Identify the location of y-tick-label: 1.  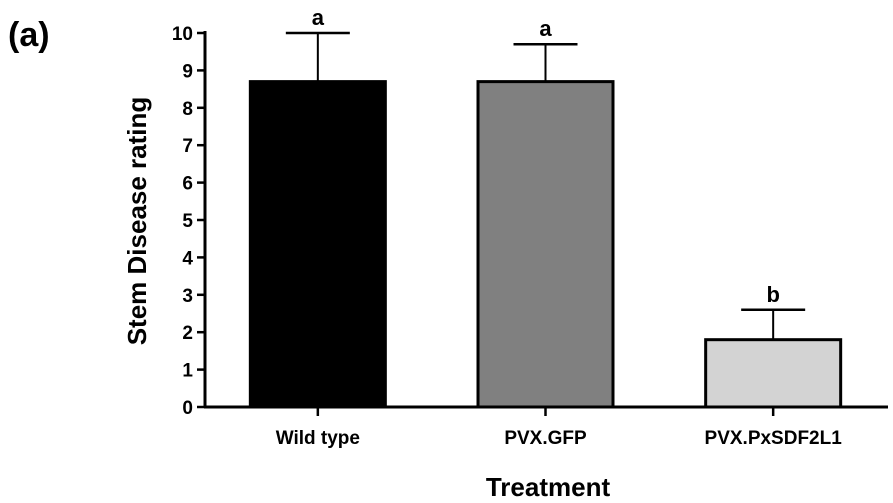
(187, 371).